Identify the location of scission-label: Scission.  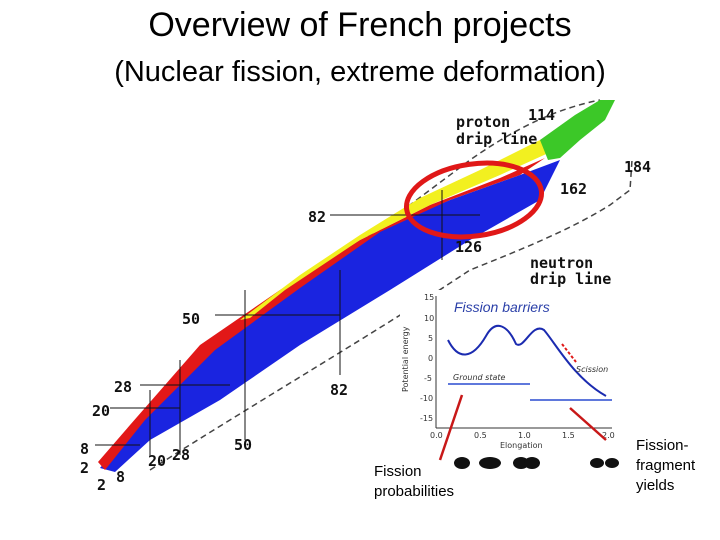
(592, 369).